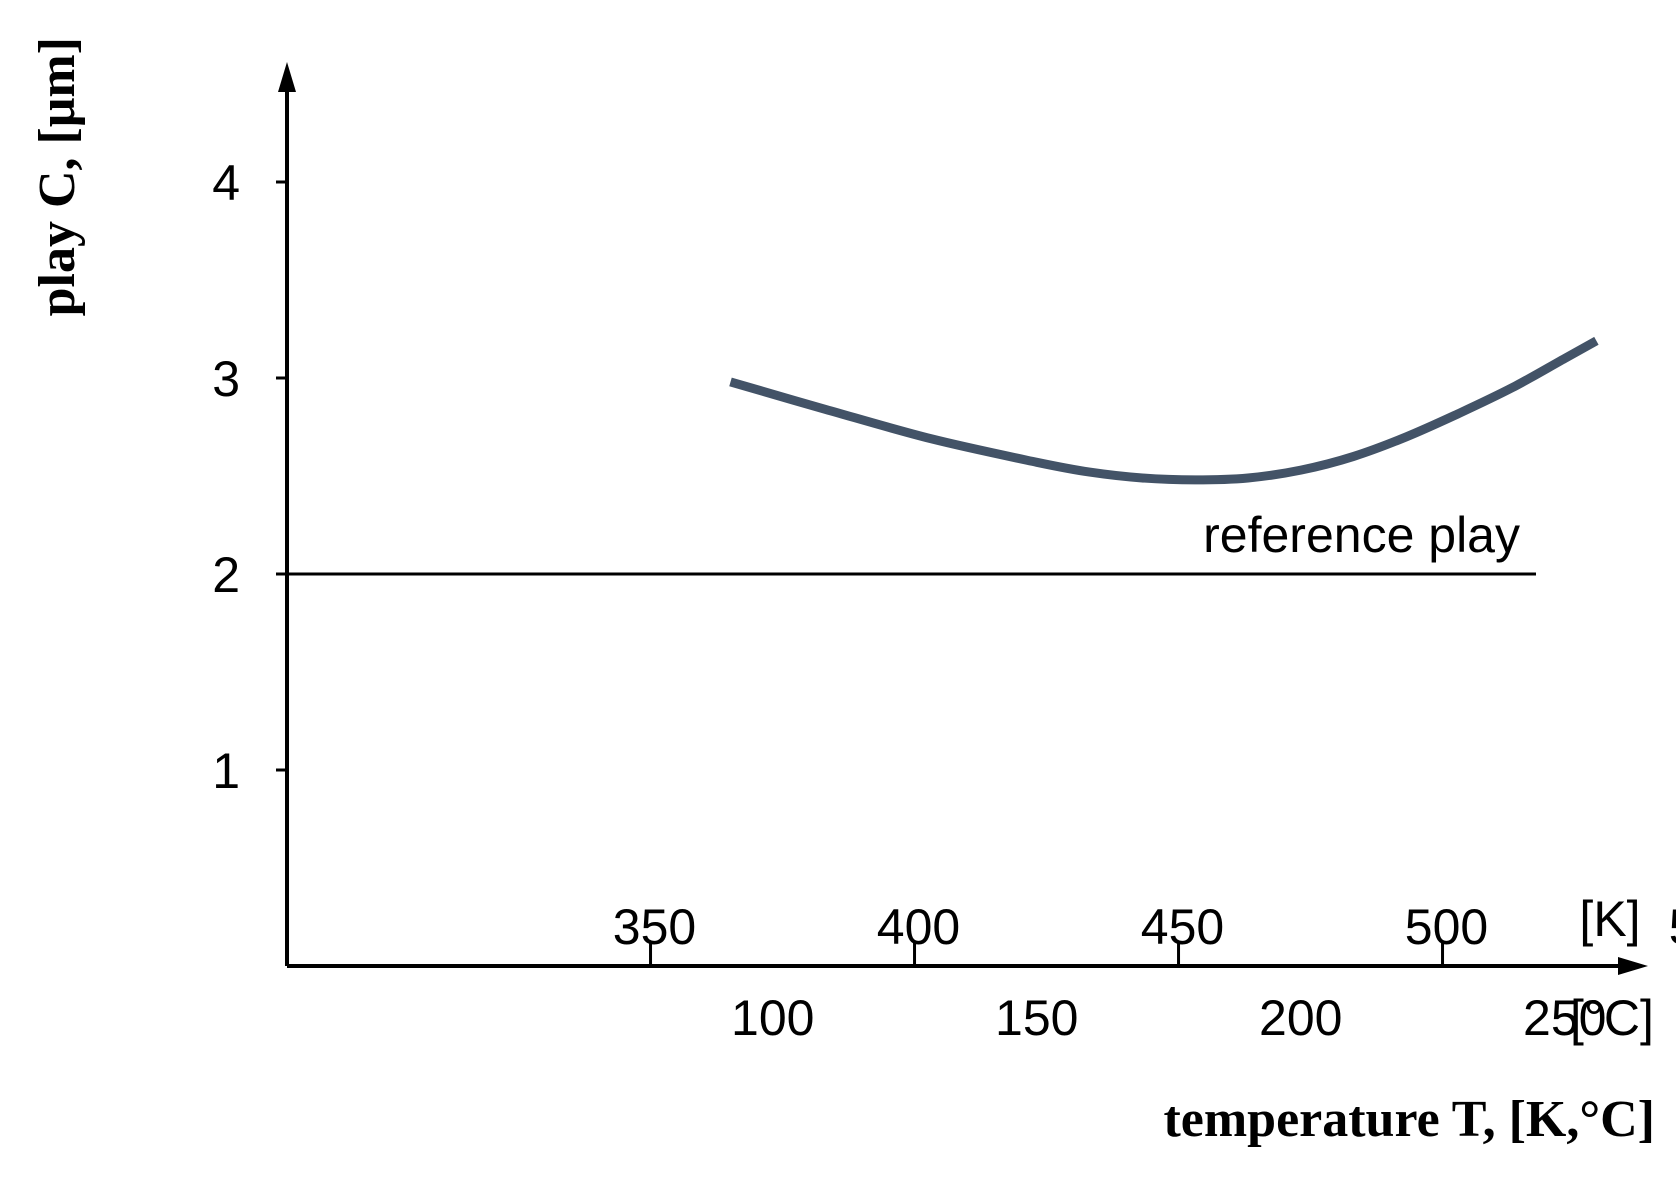  What do you see at coordinates (1633, 966) in the screenshot?
I see `x-axis-arrow` at bounding box center [1633, 966].